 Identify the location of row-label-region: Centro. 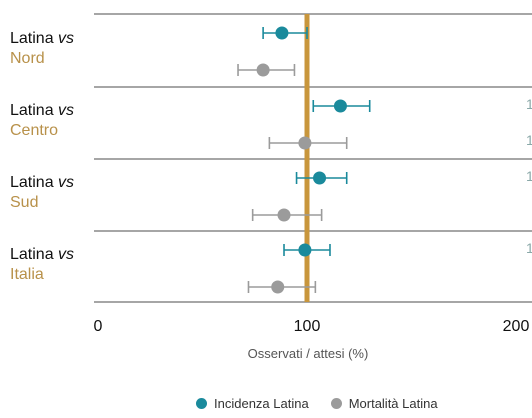
(34, 130).